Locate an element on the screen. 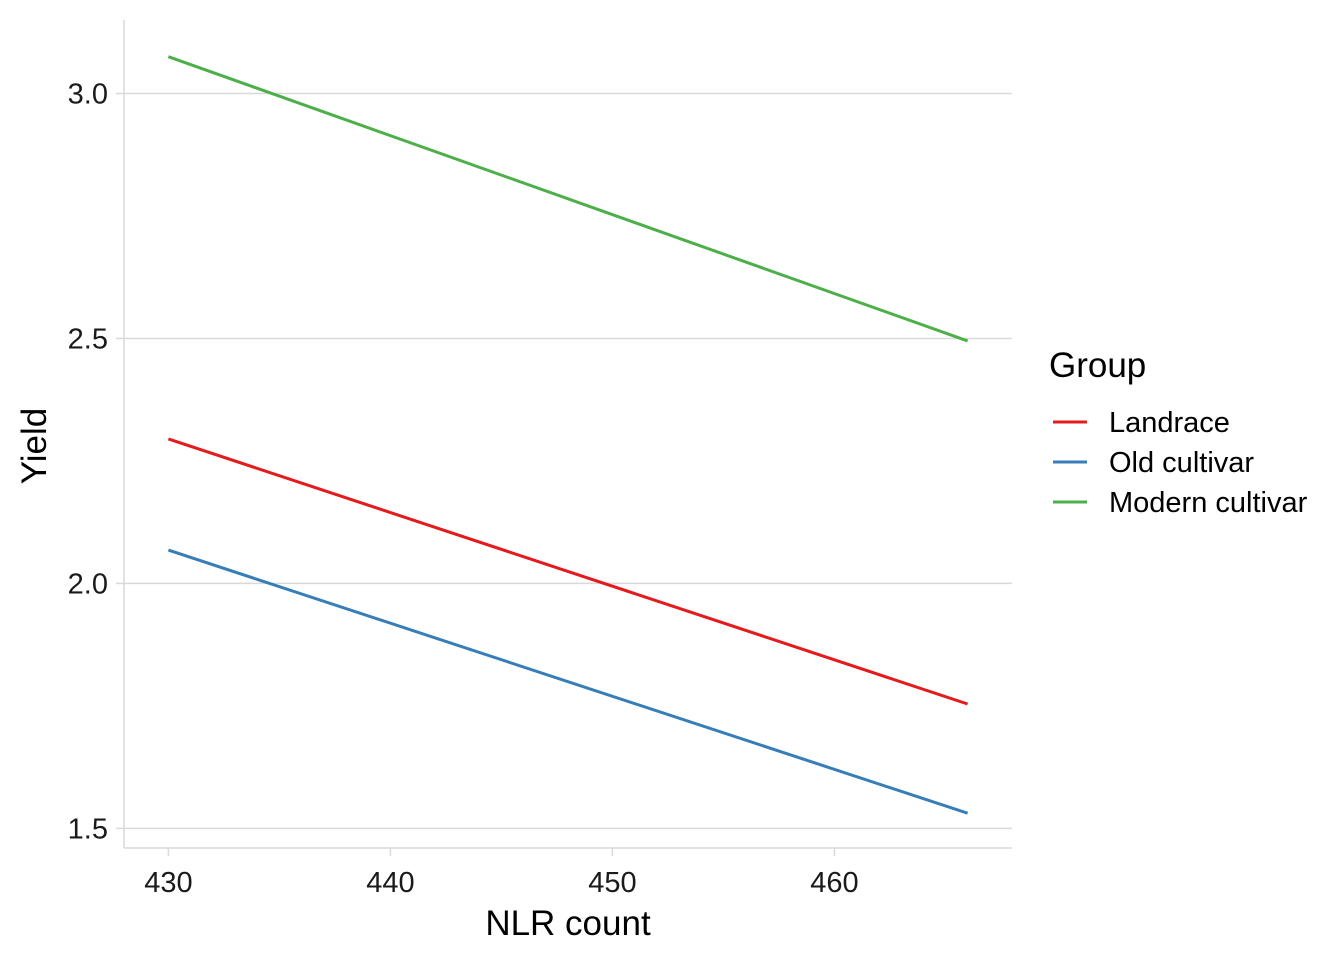  y-tick-label: 3.0 is located at coordinates (88, 94).